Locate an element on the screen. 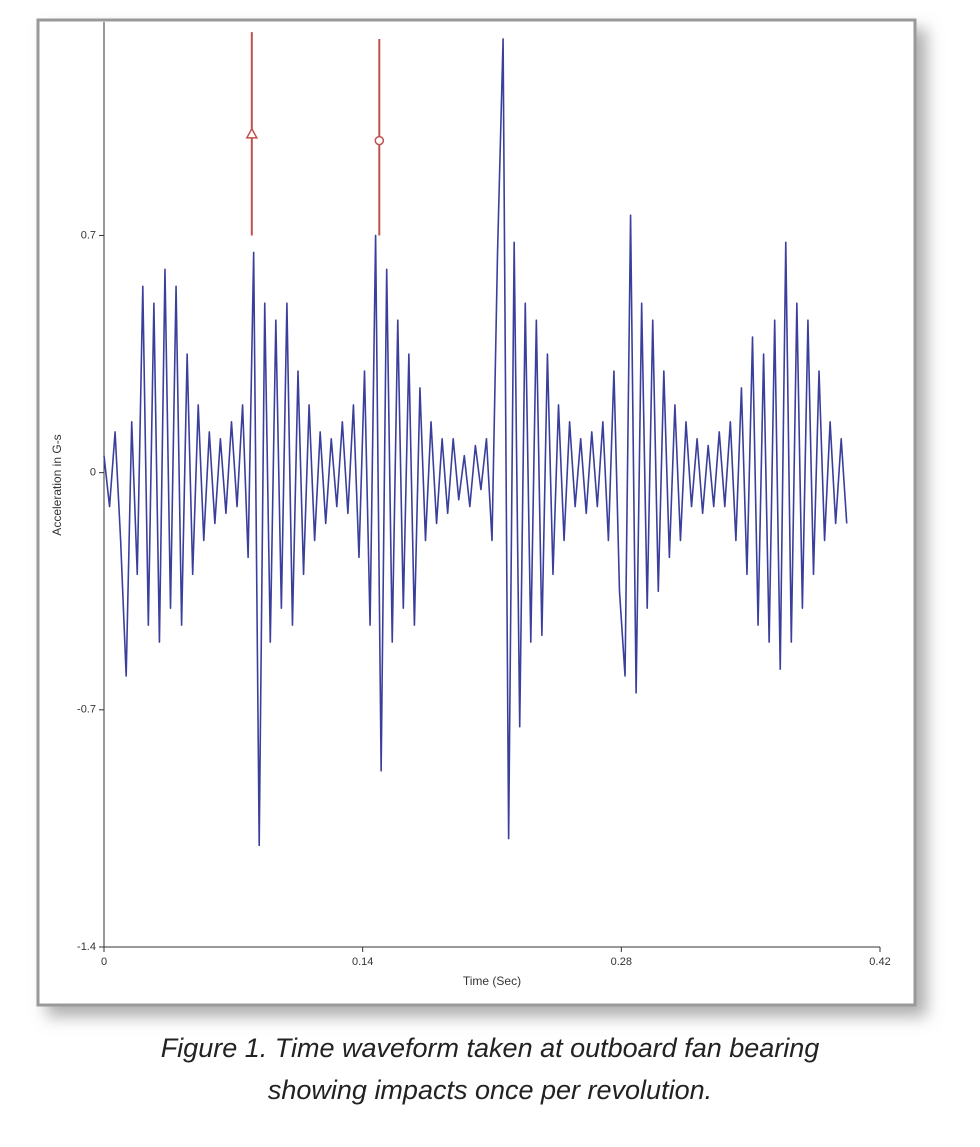  y-tick-label: 0 is located at coordinates (93, 473).